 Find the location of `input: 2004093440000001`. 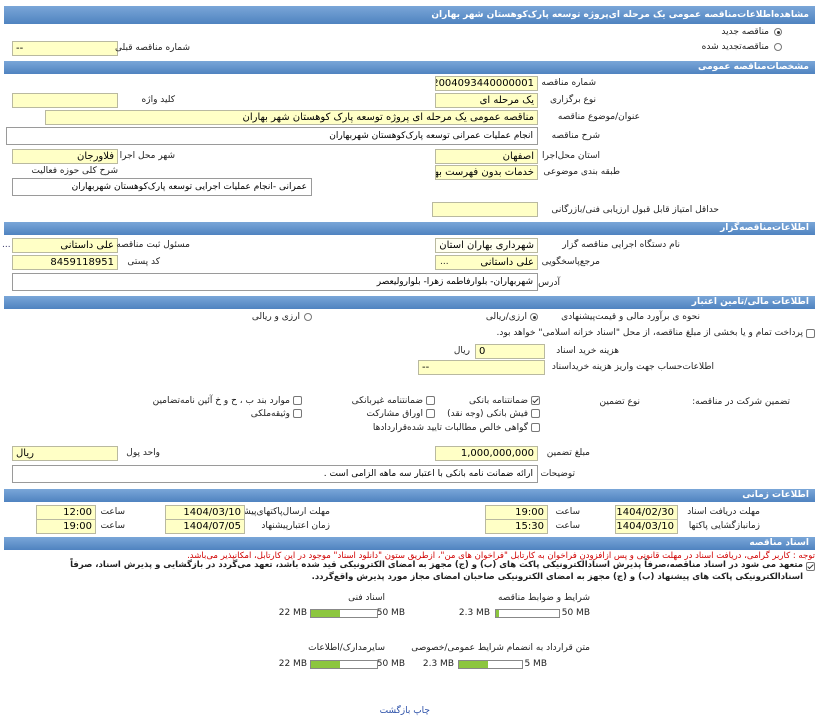

input: 2004093440000001 is located at coordinates (486, 83).